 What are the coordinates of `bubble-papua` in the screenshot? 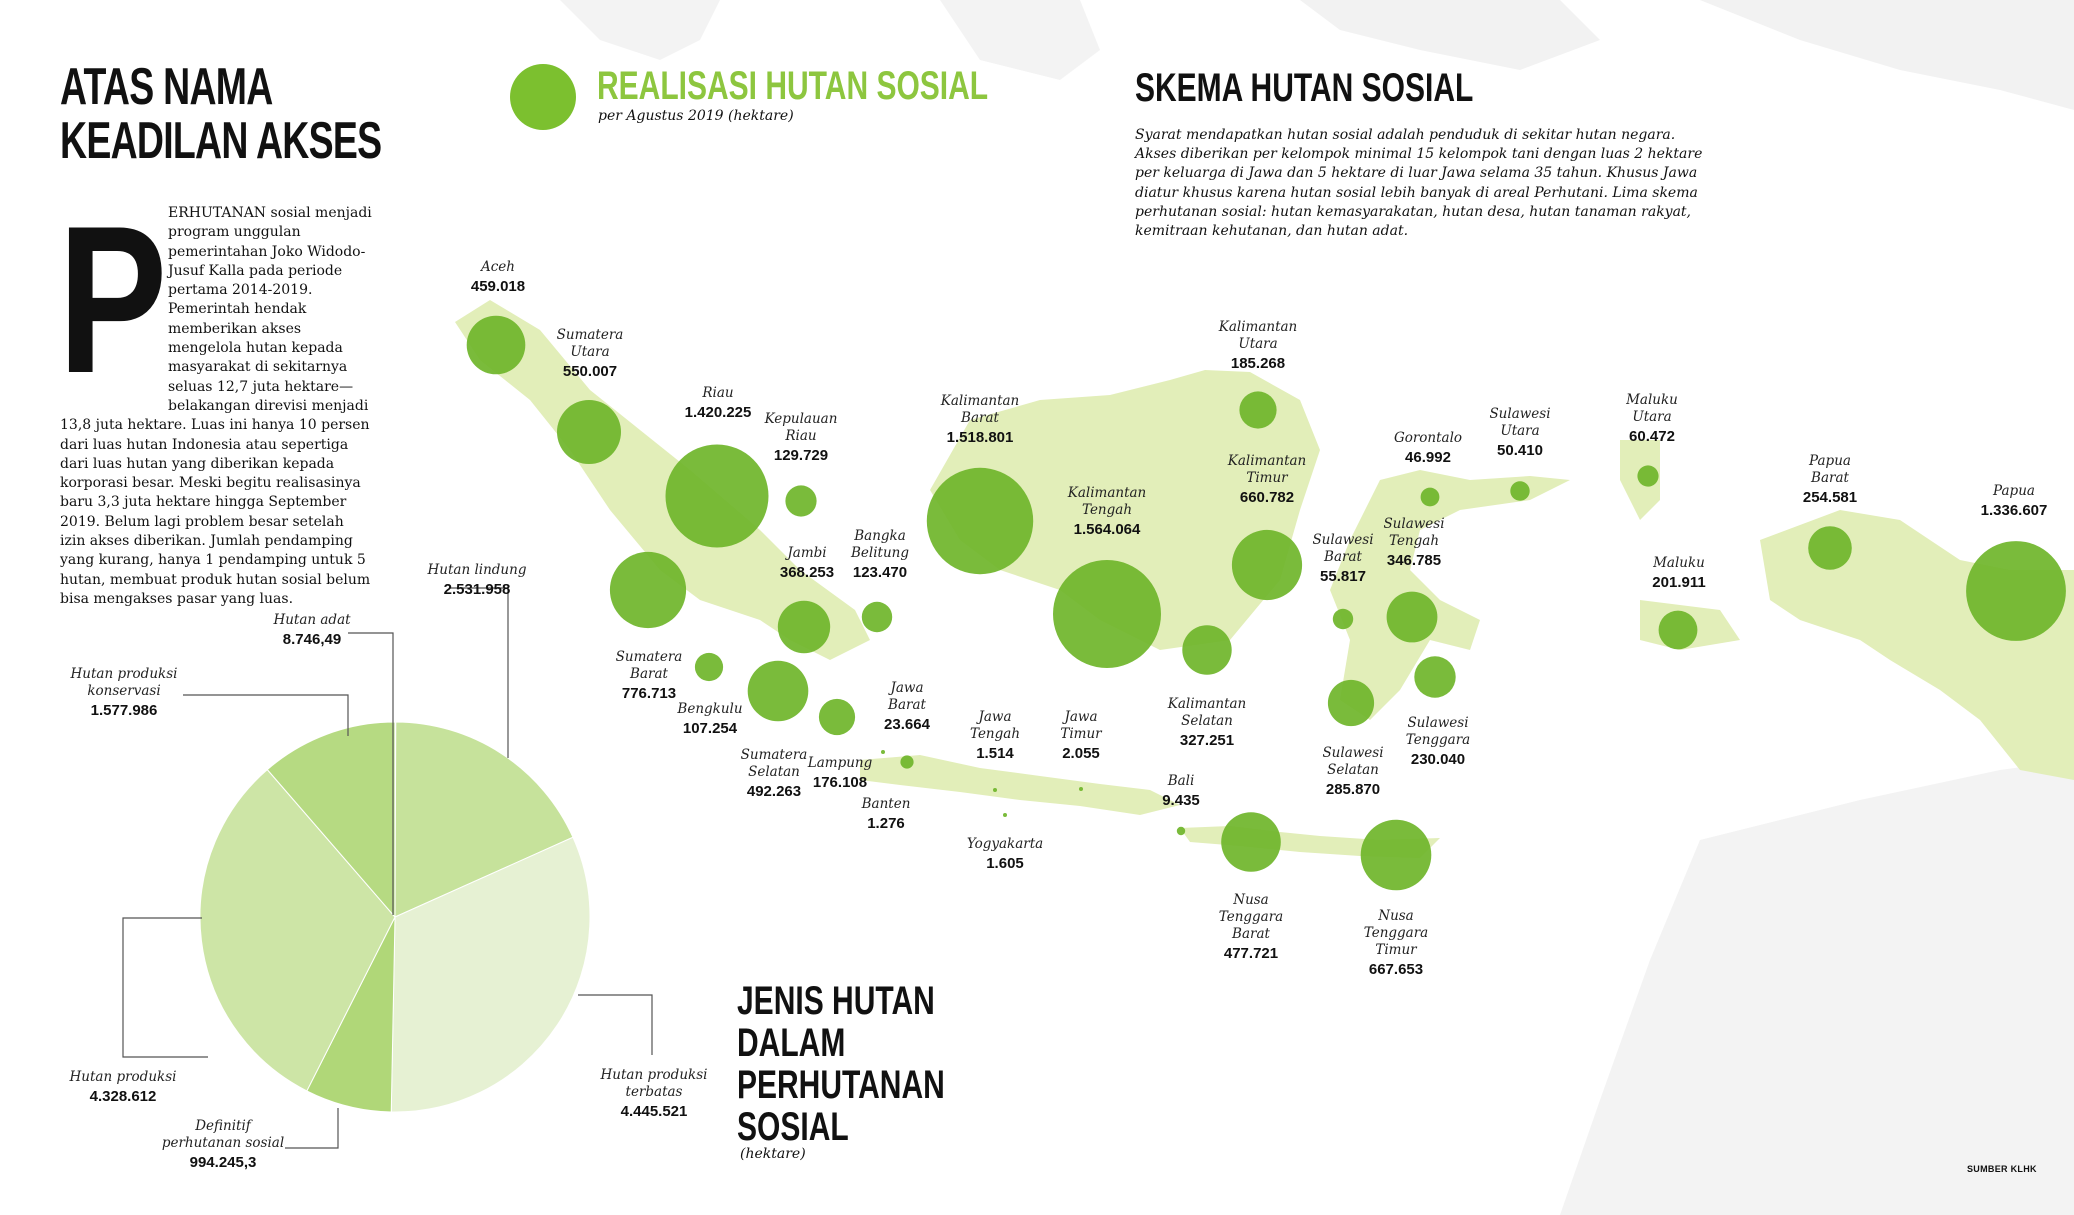 It's located at (2016, 591).